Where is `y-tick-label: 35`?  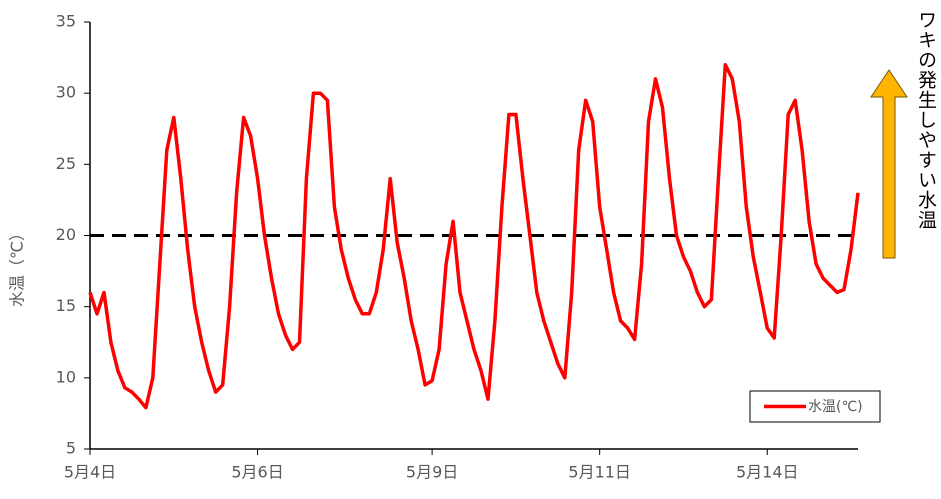 y-tick-label: 35 is located at coordinates (66, 21).